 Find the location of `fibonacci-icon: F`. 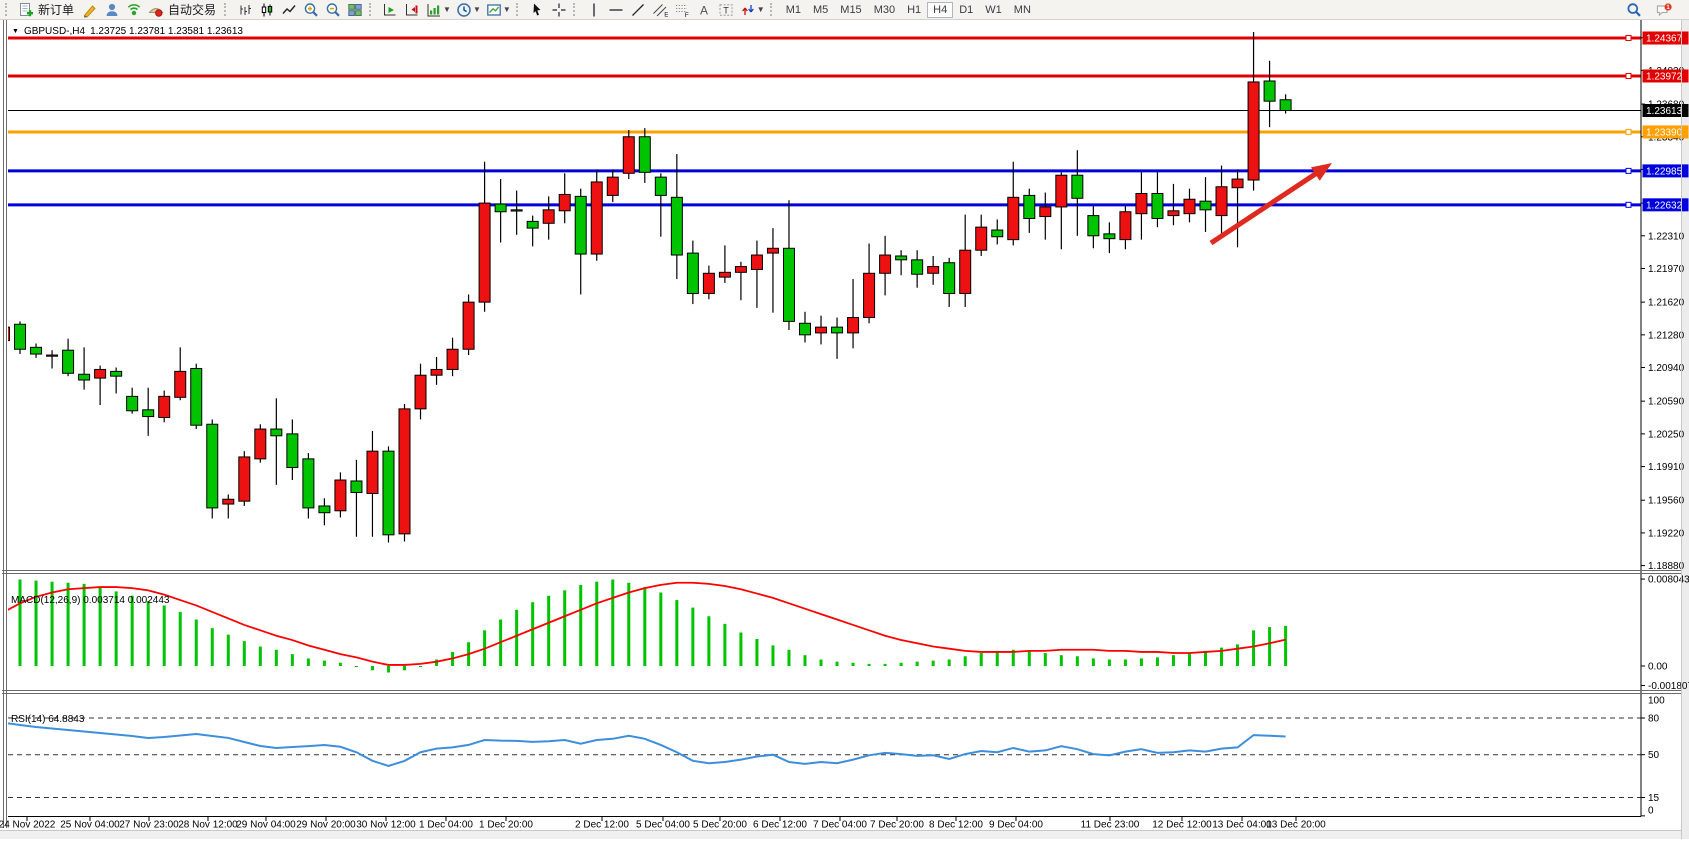

fibonacci-icon: F is located at coordinates (682, 10).